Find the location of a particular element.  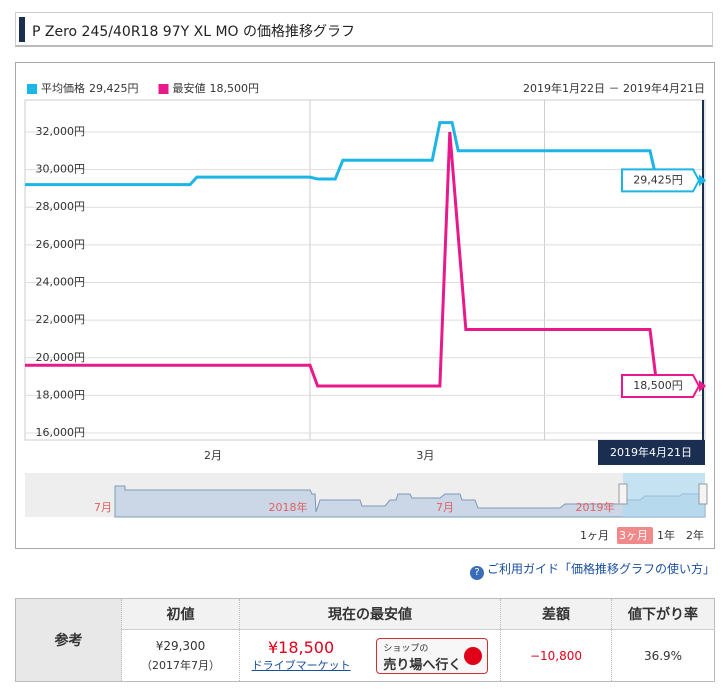

lowest-cell: ¥18,500 ドライブマーケット ショップの売り場へ行く is located at coordinates (370, 655).